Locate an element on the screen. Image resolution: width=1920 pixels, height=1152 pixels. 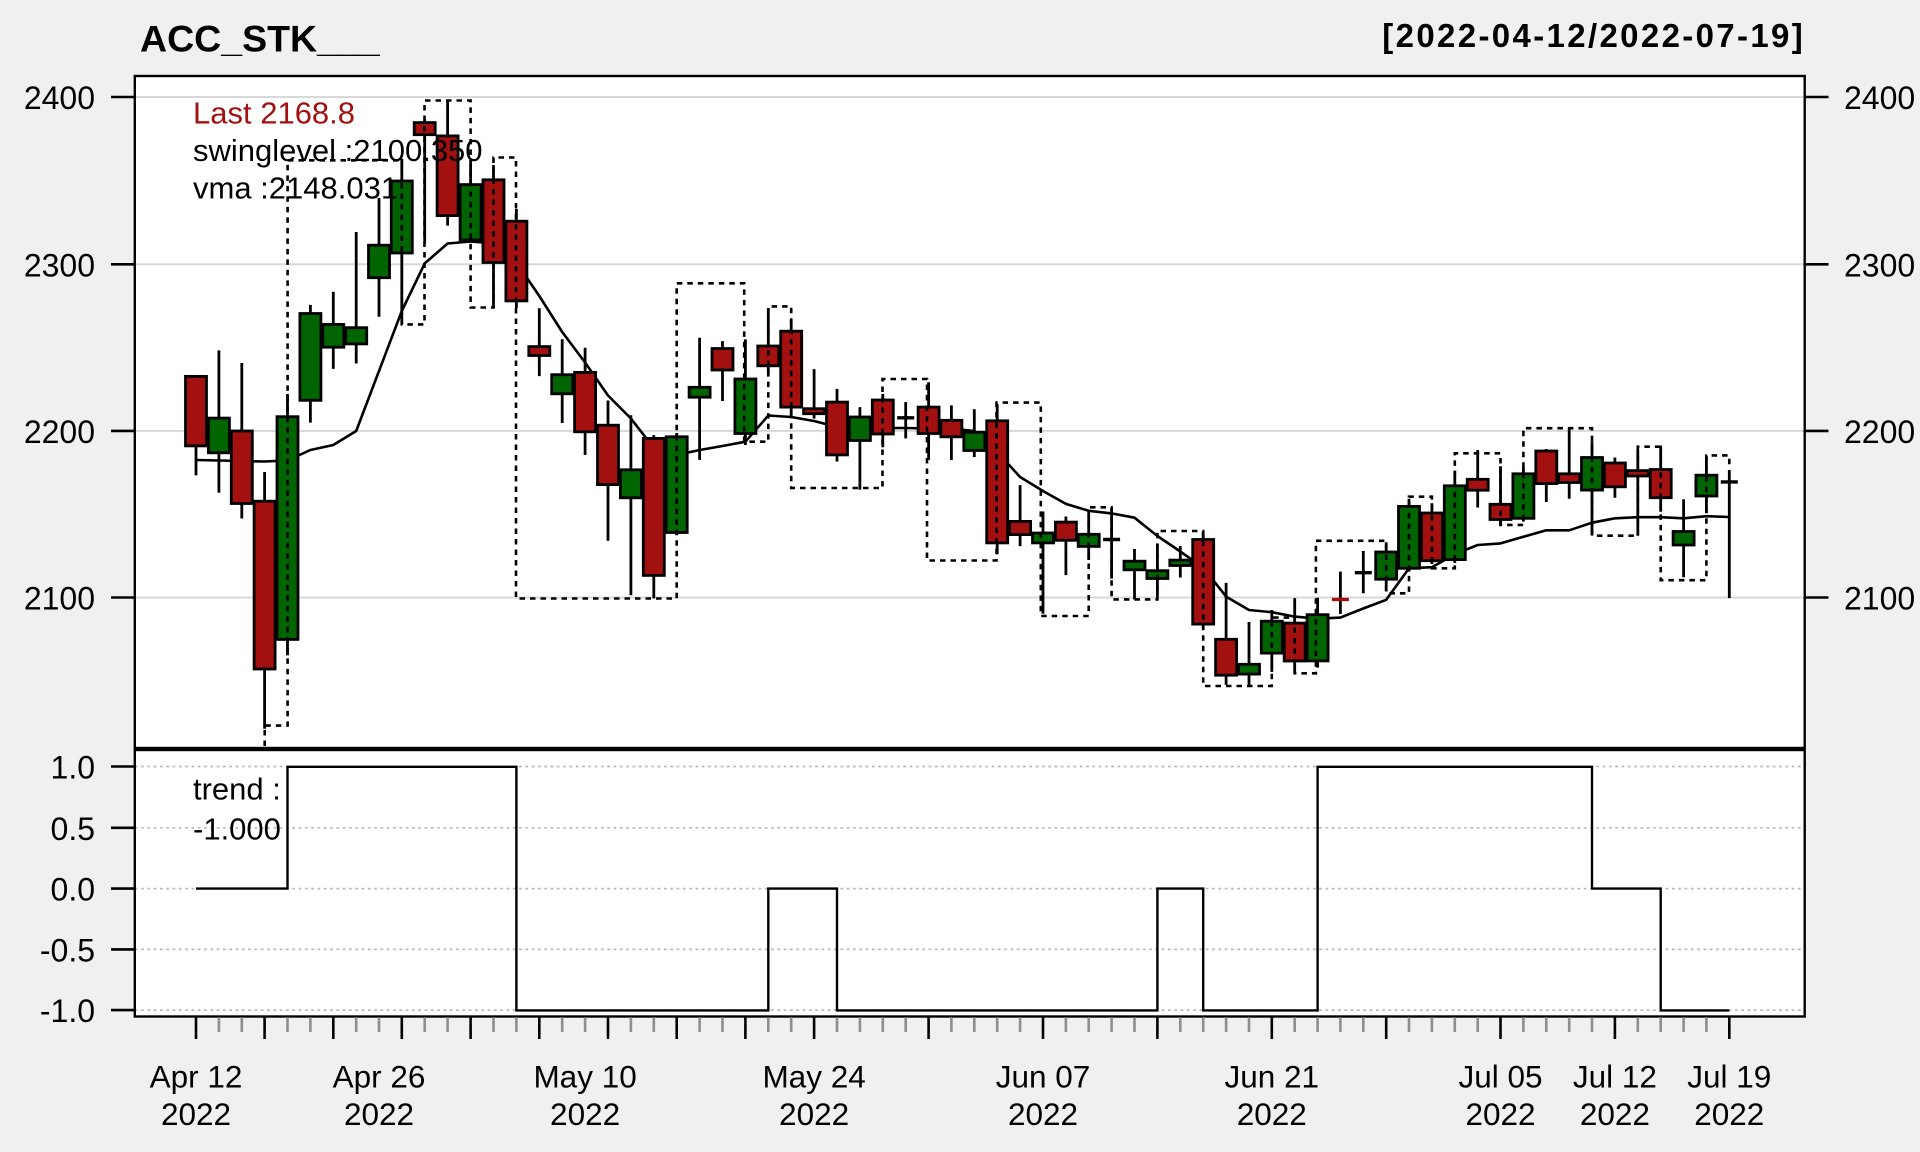
svg-text: 0.5 is located at coordinates (73, 829).